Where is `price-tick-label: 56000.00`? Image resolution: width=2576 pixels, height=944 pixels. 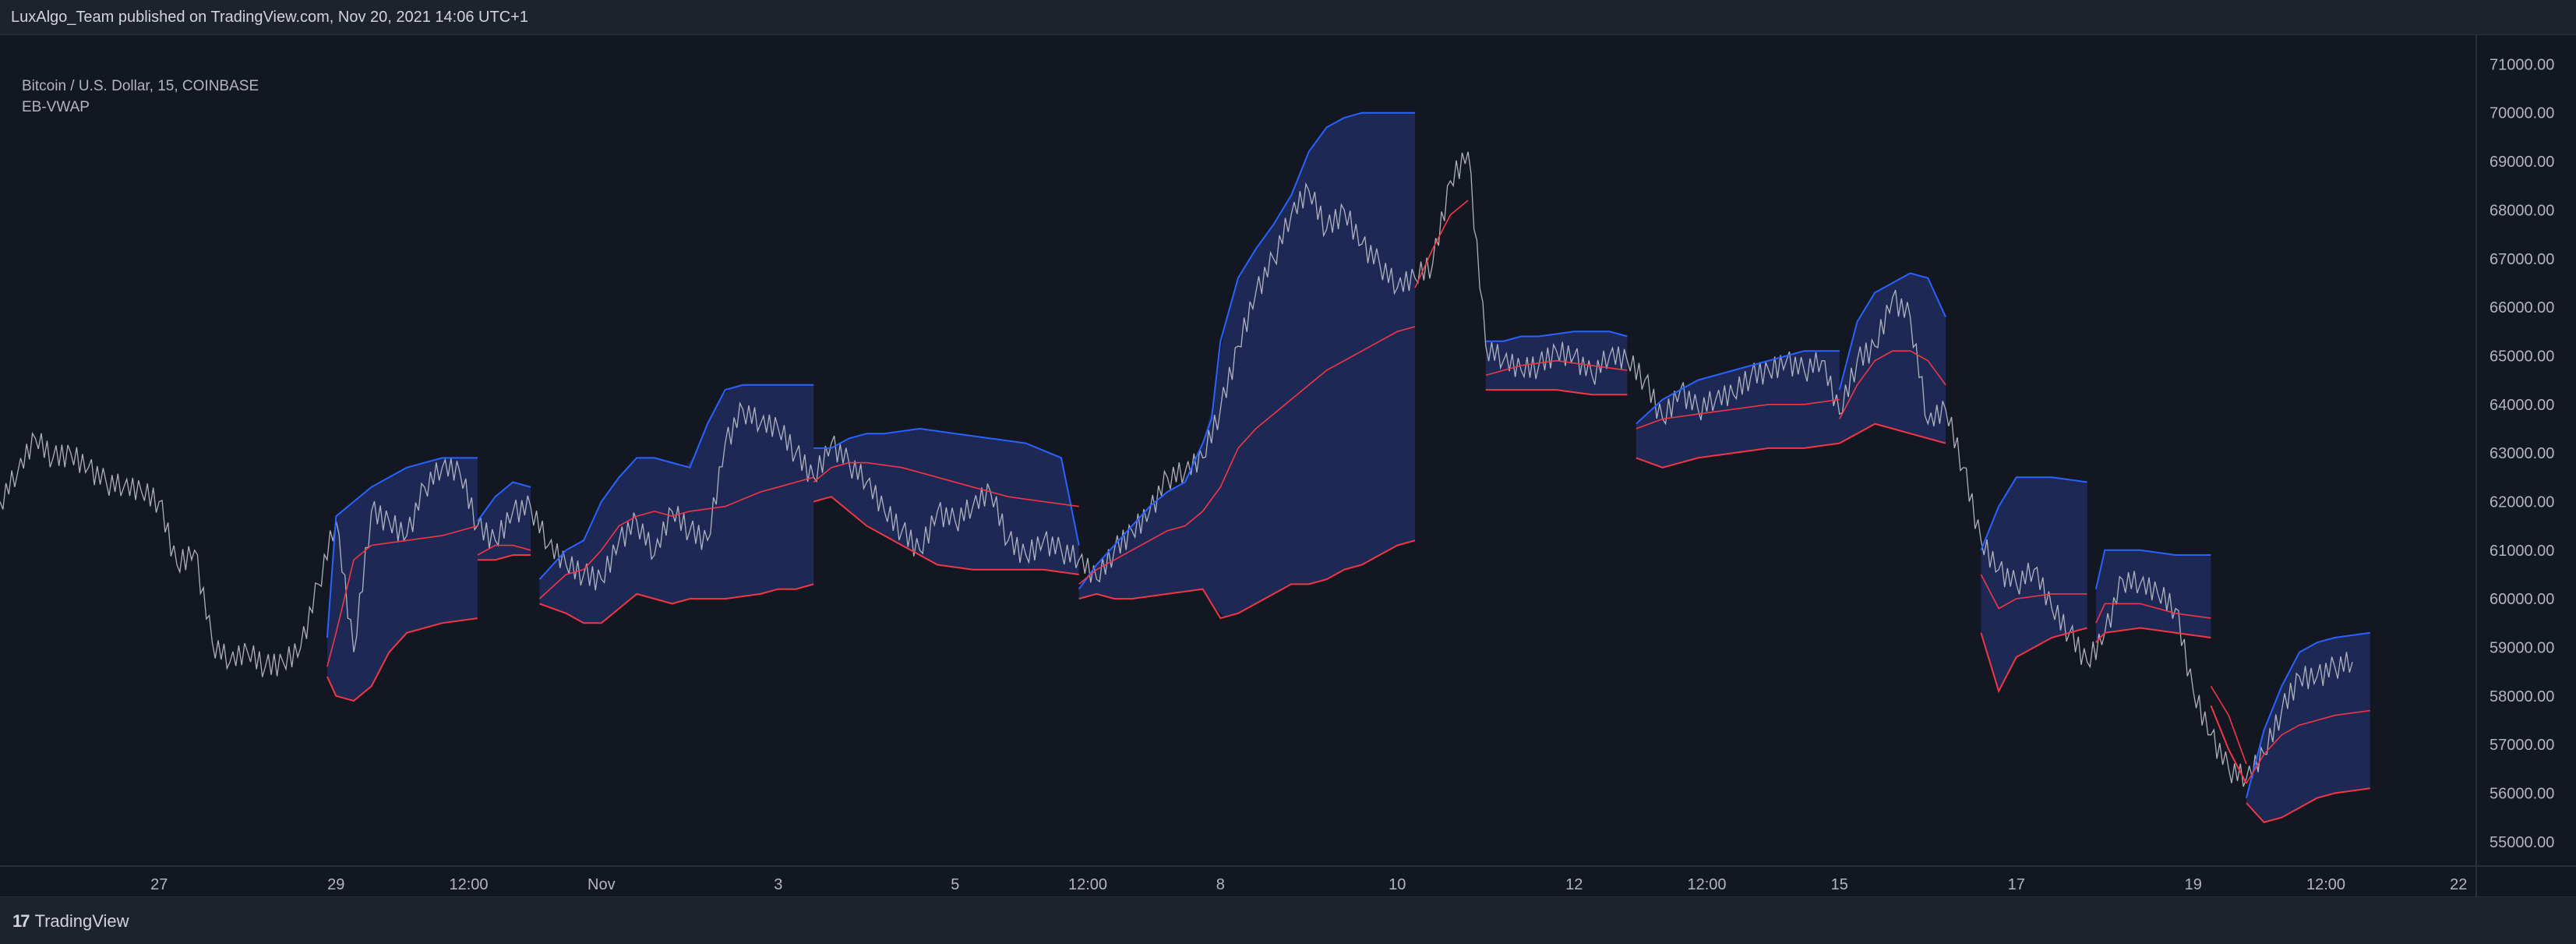 price-tick-label: 56000.00 is located at coordinates (2522, 795).